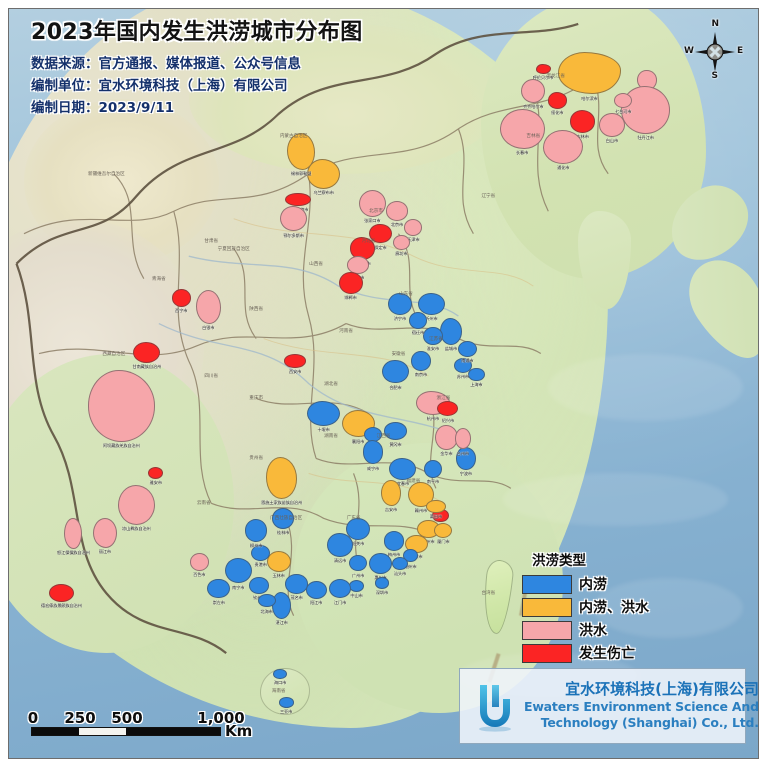 This screenshot has height=767, width=767. I want to click on province-label: 湖北省, so click(331, 384).